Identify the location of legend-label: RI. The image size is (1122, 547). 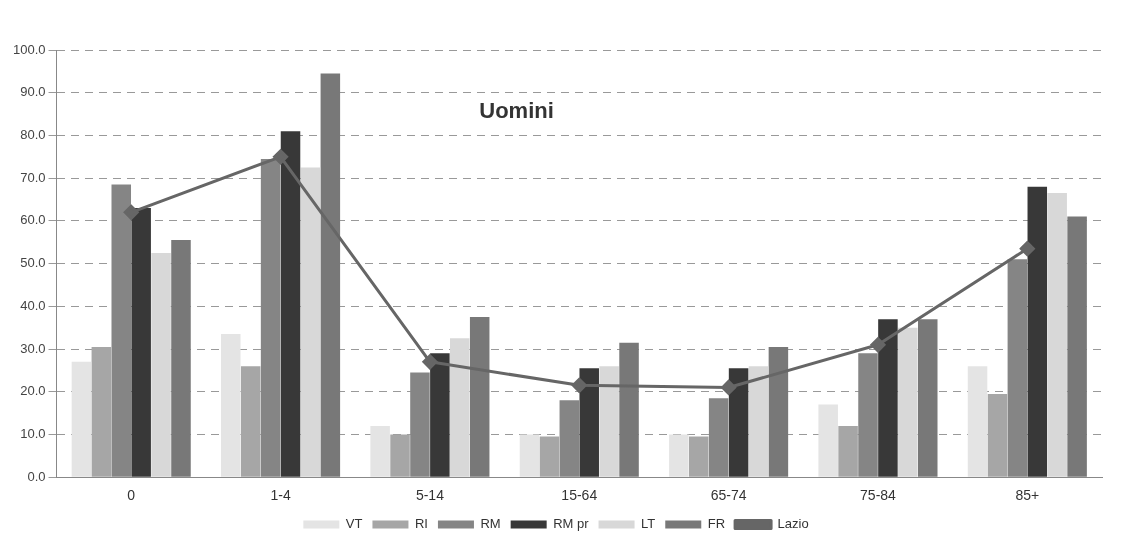
(421, 524).